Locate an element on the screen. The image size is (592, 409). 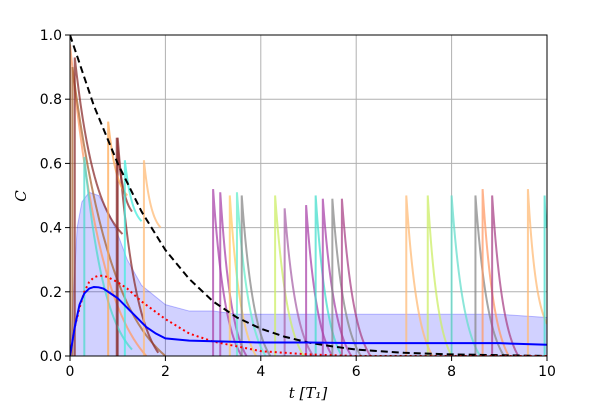
y-tick-label-3: 0.6 is located at coordinates (51, 164).